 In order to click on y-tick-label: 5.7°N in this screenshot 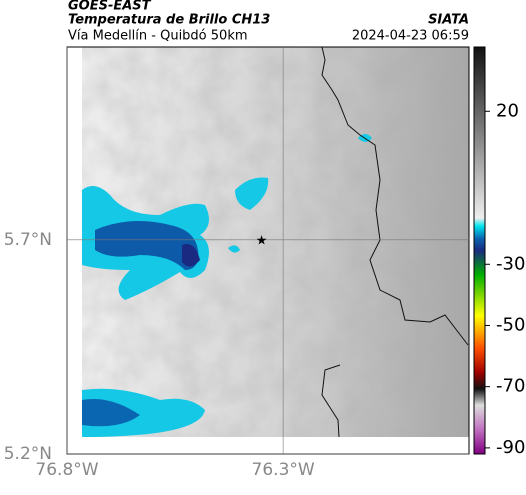, I will do `click(28, 240)`.